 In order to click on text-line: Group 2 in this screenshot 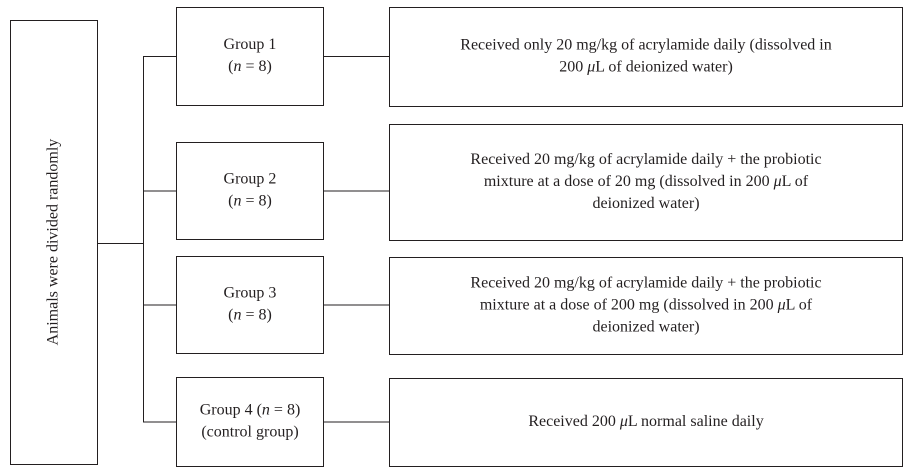, I will do `click(250, 178)`.